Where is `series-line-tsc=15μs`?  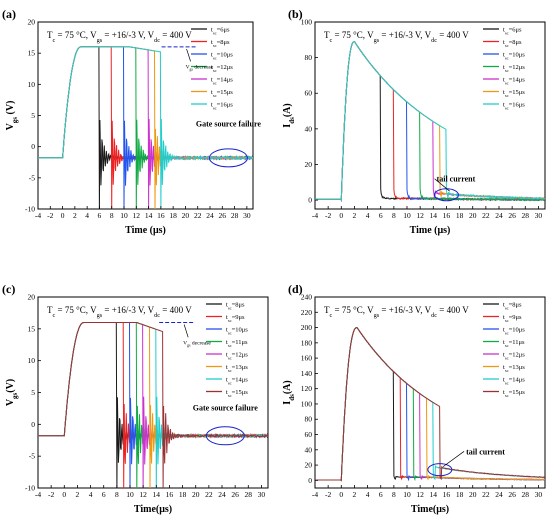 series-line-tsc=15μs is located at coordinates (430, 404).